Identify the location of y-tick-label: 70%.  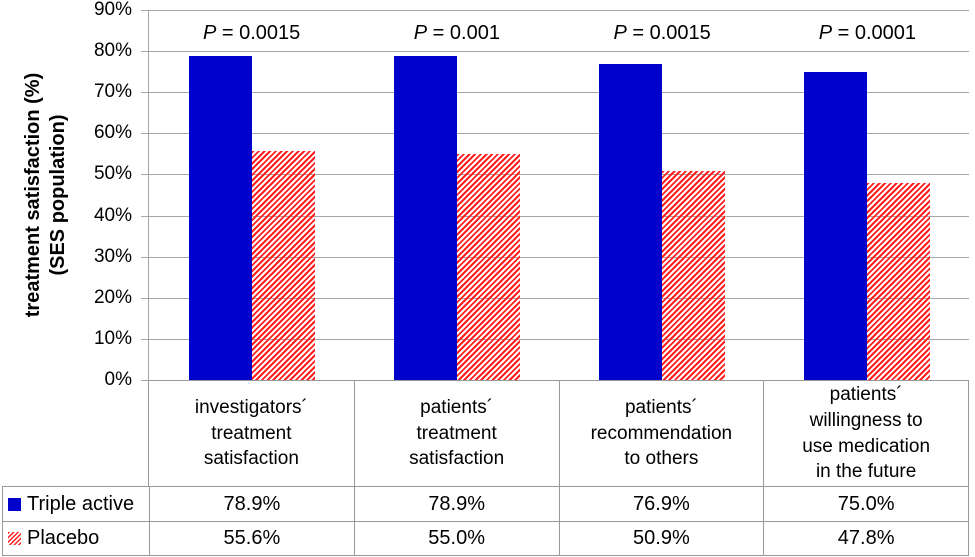
(112, 92).